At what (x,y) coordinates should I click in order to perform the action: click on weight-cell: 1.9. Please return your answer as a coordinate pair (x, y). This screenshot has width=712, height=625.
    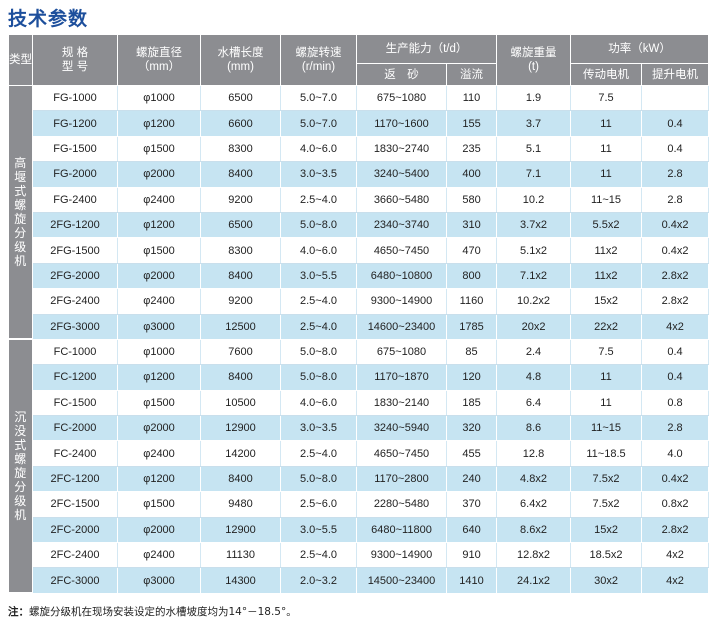
    Looking at the image, I should click on (534, 98).